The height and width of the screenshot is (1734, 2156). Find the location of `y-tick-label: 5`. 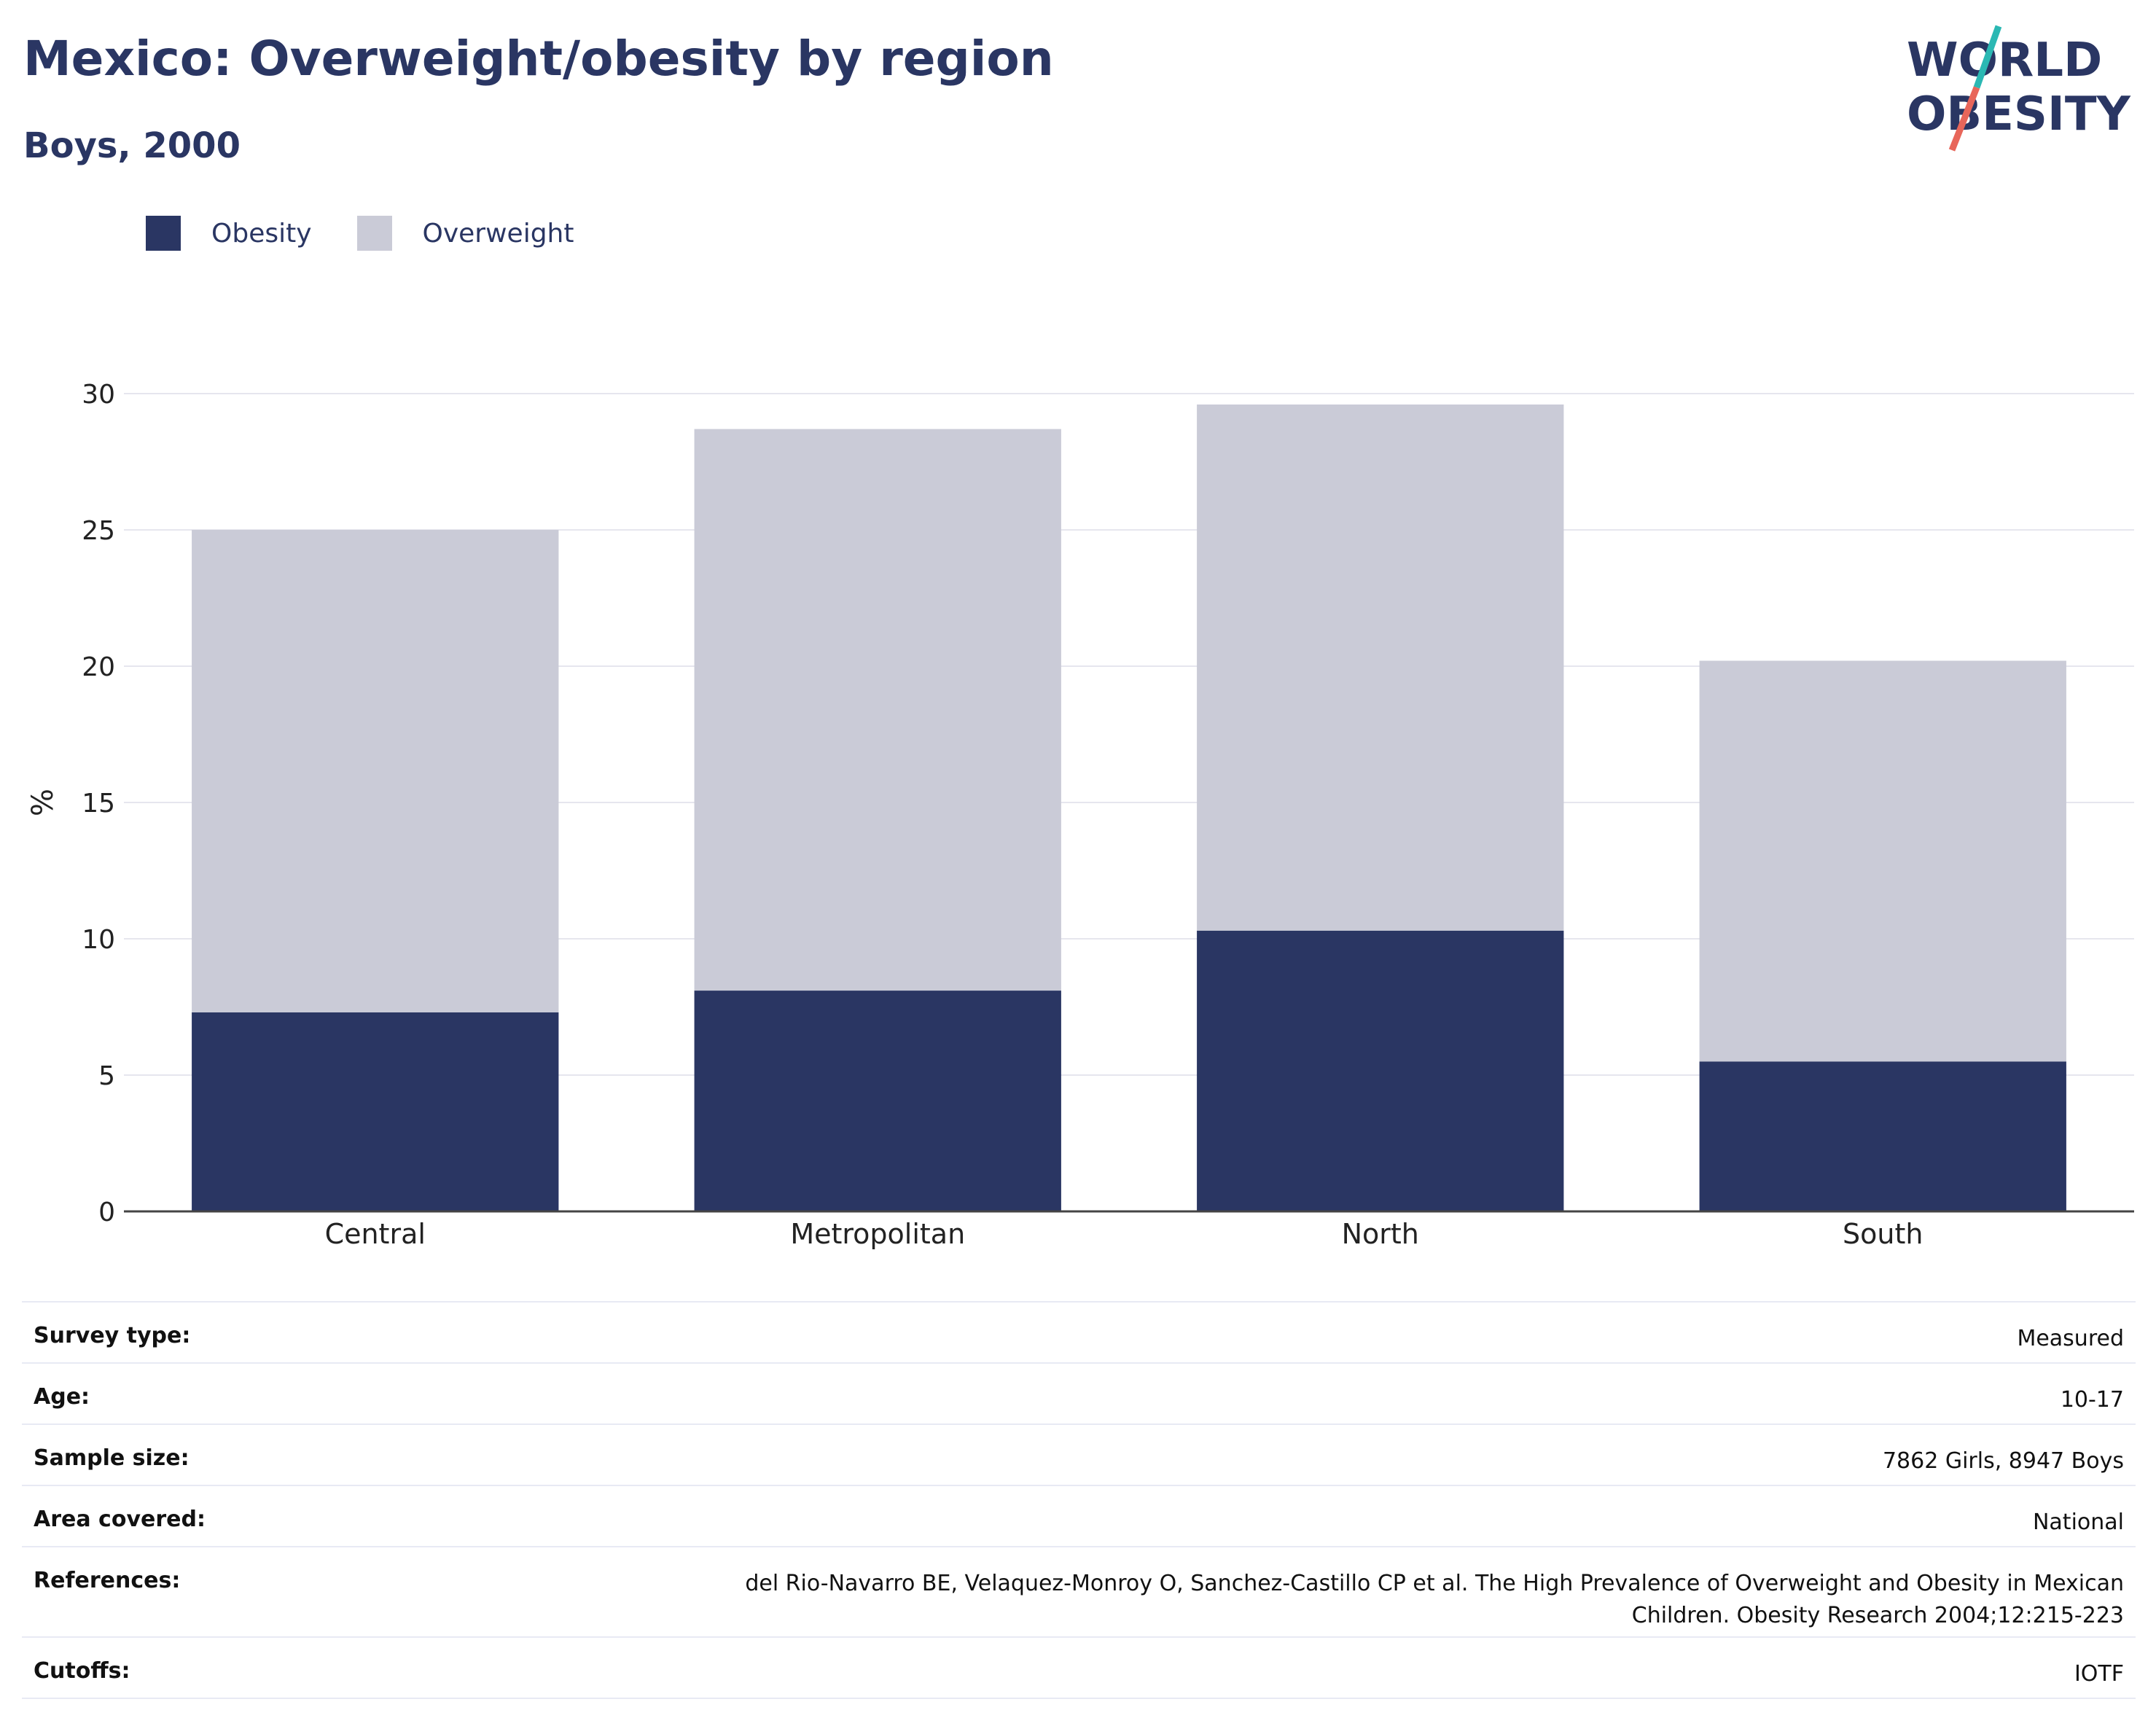

y-tick-label: 5 is located at coordinates (106, 1076).